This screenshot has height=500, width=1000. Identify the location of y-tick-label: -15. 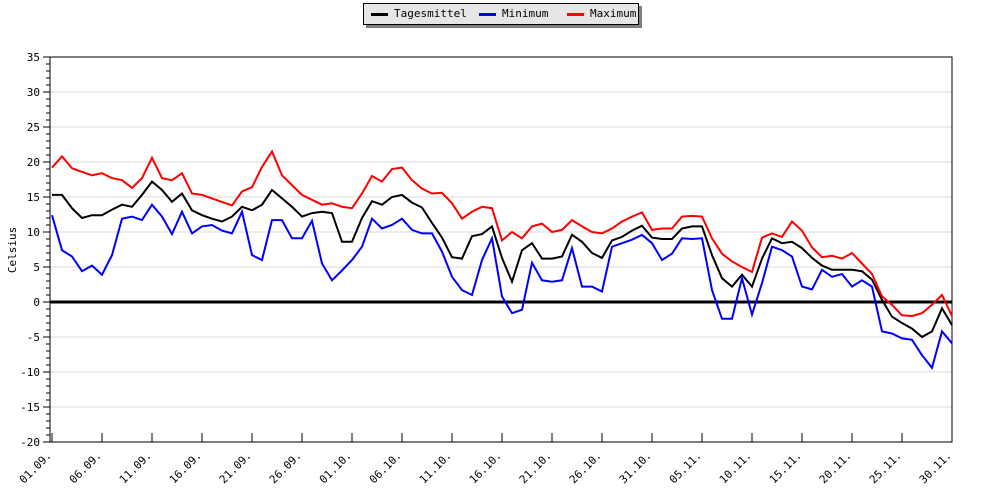
(30, 407).